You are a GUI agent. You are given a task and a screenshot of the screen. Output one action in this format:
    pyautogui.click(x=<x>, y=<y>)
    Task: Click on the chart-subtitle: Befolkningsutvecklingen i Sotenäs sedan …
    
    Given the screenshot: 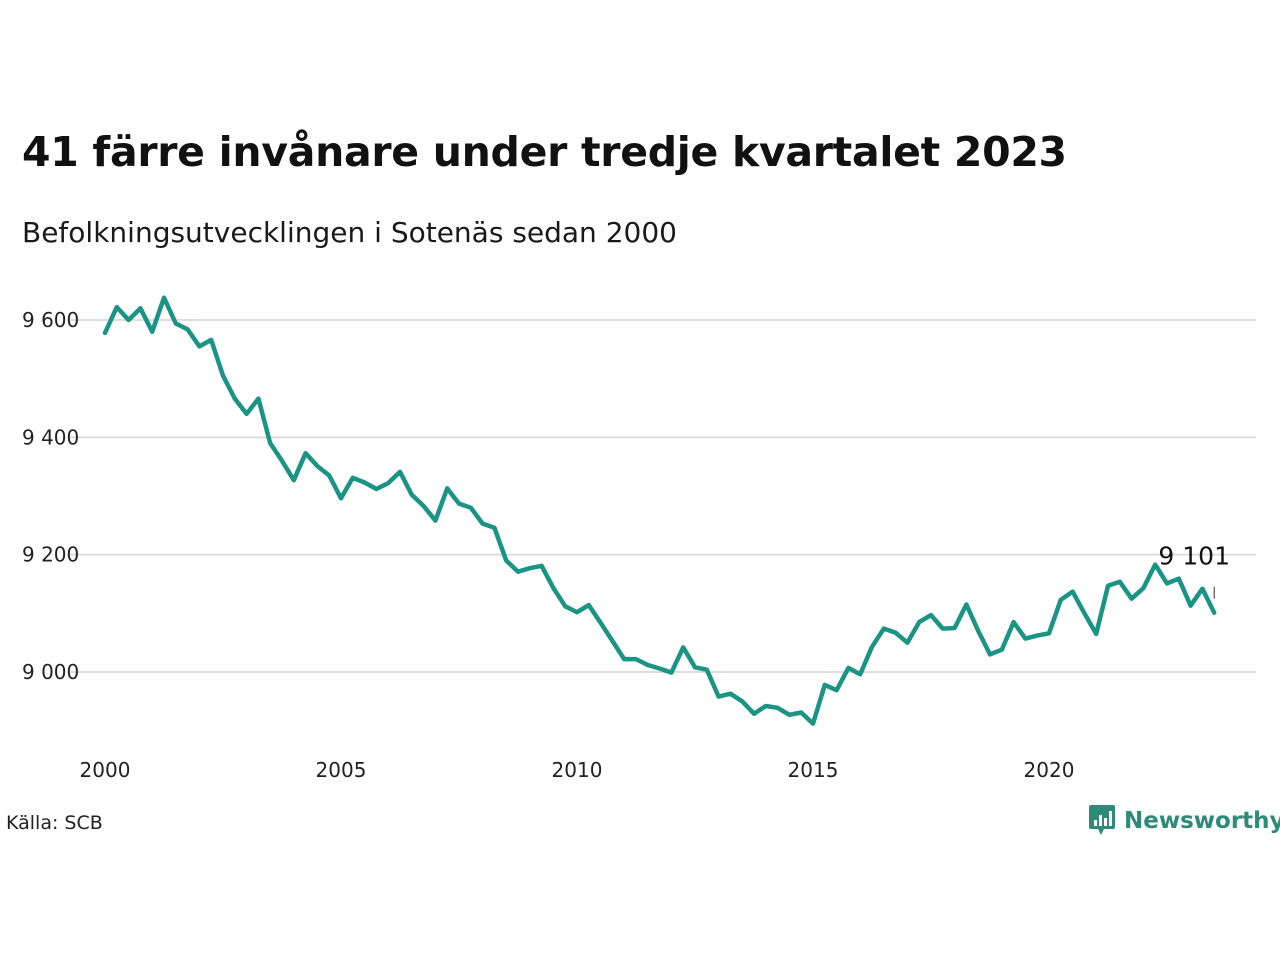 What is the action you would take?
    pyautogui.click(x=349, y=232)
    